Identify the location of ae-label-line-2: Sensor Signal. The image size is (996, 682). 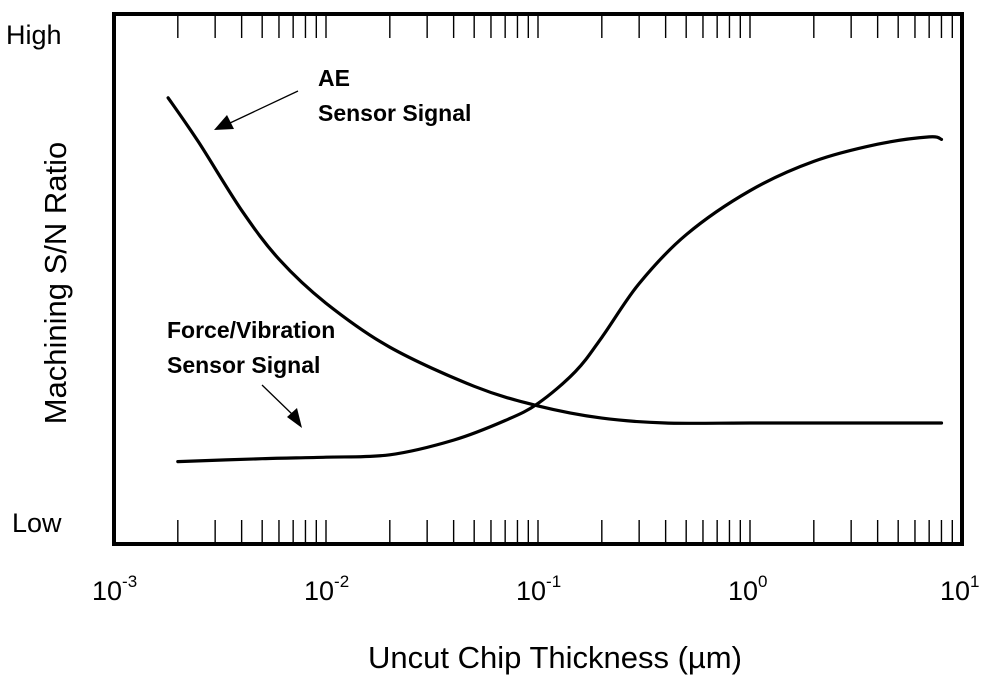
(394, 113).